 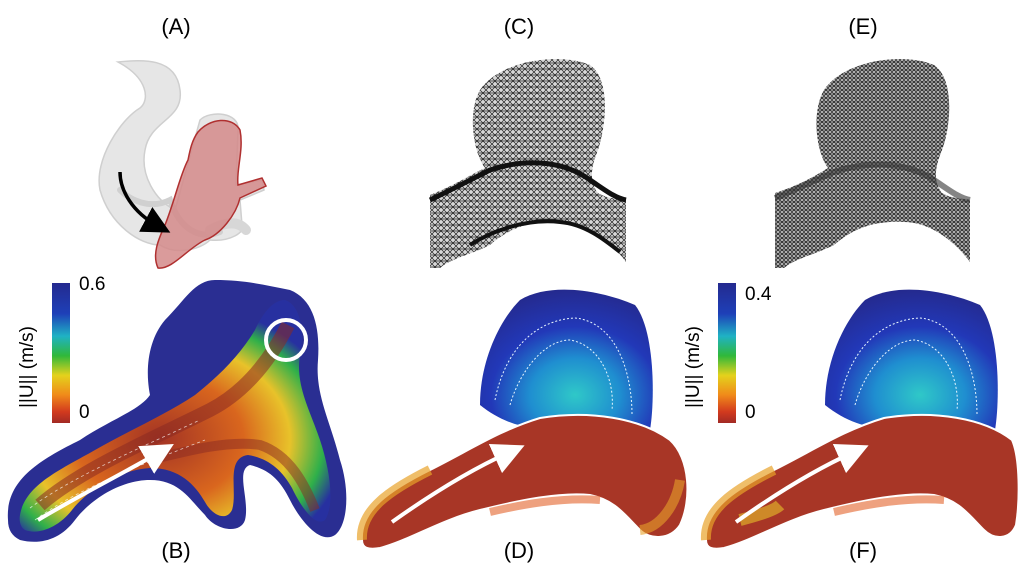 What do you see at coordinates (144, 202) in the screenshot?
I see `flow-direction-arrow-a` at bounding box center [144, 202].